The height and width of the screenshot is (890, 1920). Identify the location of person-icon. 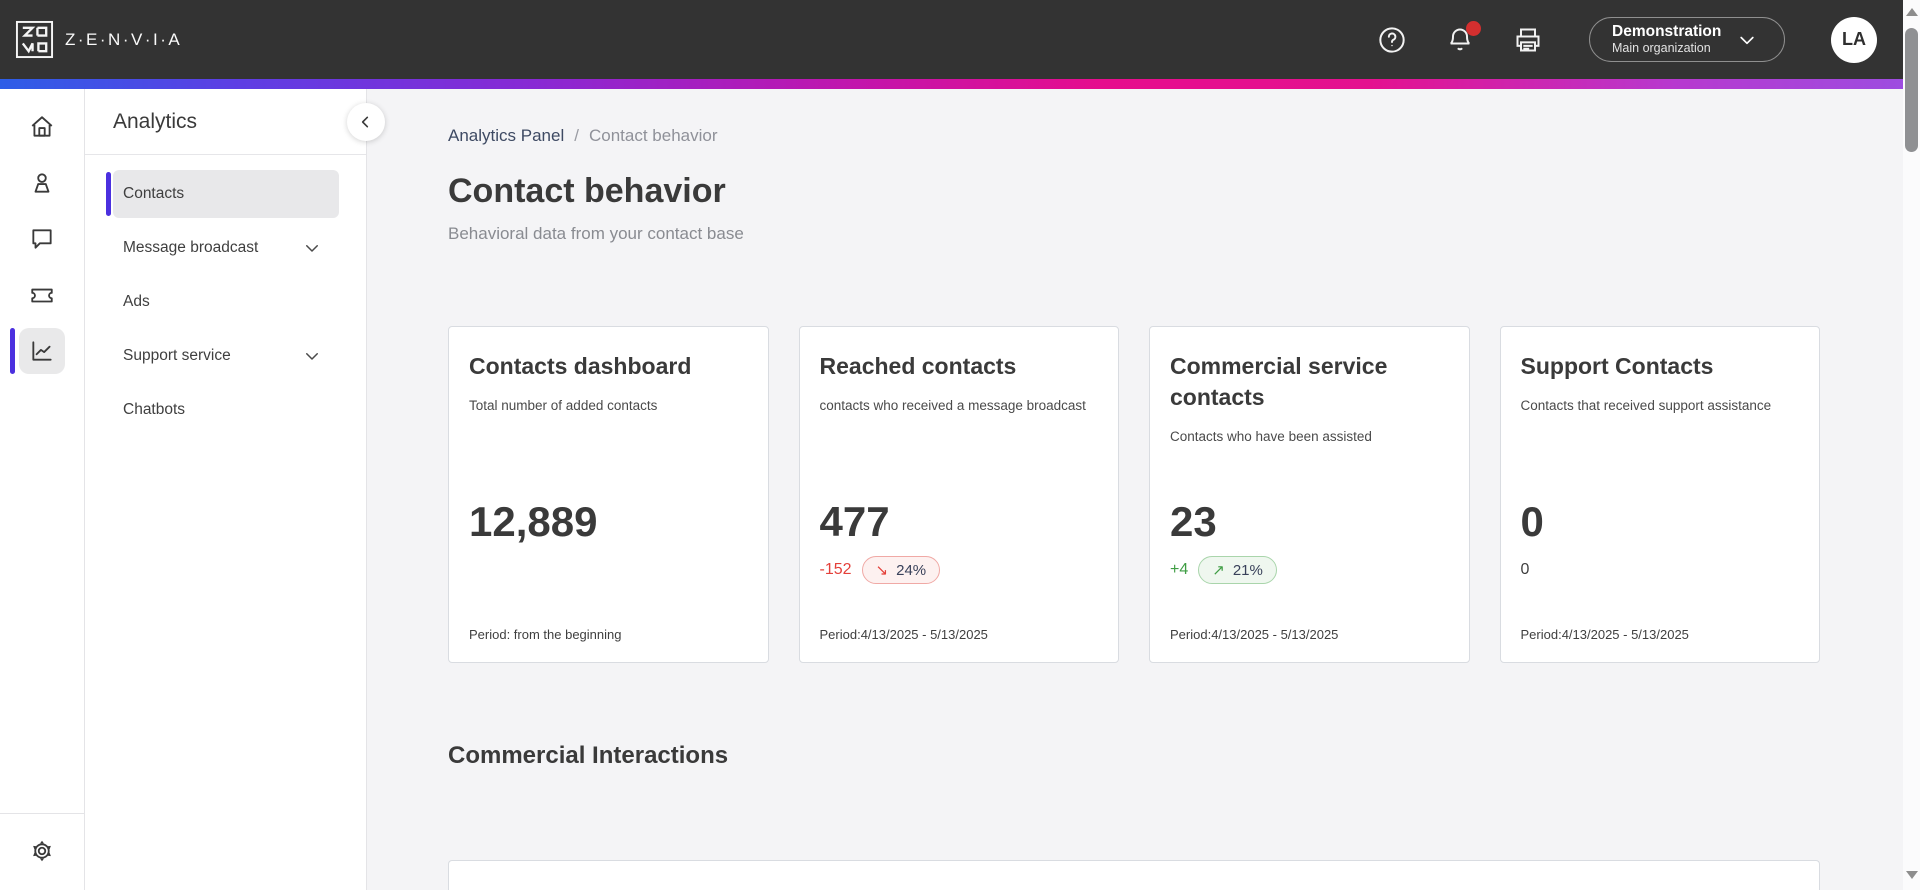
(42, 183).